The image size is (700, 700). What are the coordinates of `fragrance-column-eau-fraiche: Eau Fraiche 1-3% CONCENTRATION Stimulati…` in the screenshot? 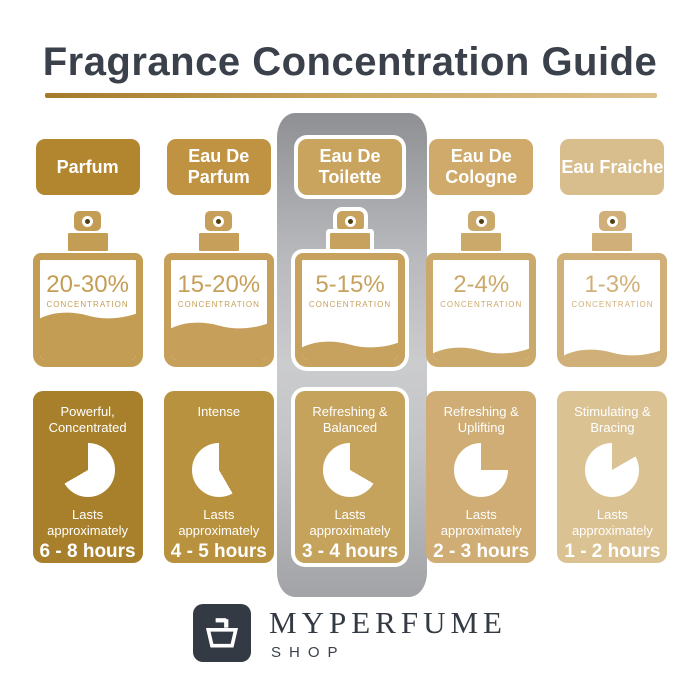 It's located at (612, 338).